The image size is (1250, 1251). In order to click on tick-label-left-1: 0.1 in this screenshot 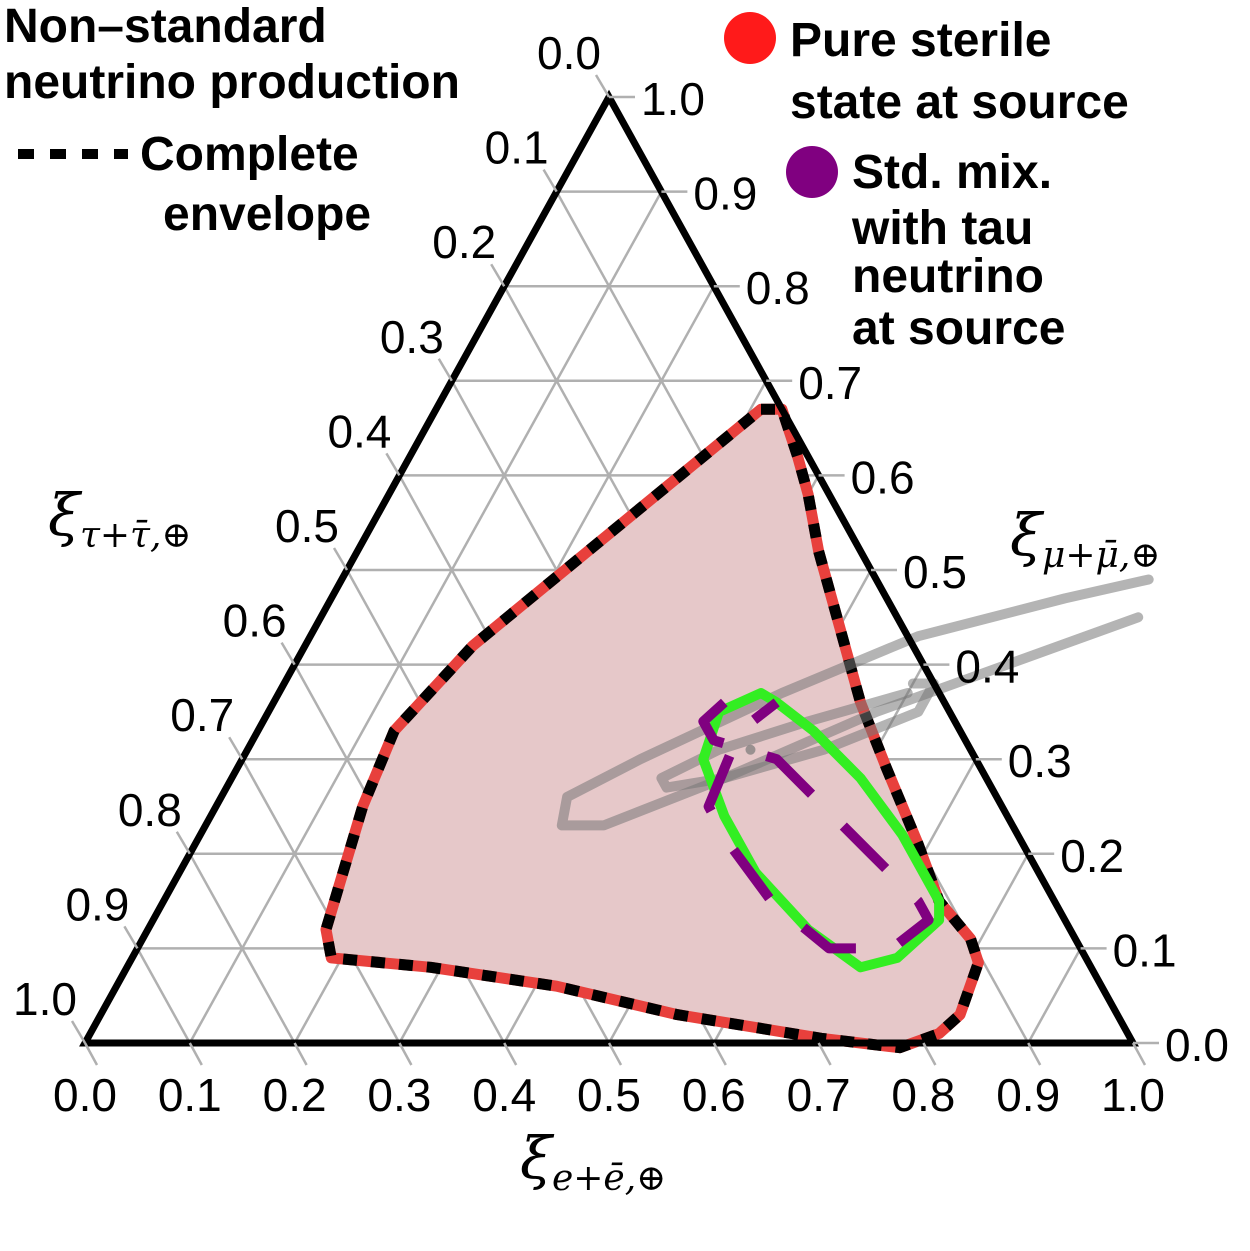, I will do `click(517, 148)`.